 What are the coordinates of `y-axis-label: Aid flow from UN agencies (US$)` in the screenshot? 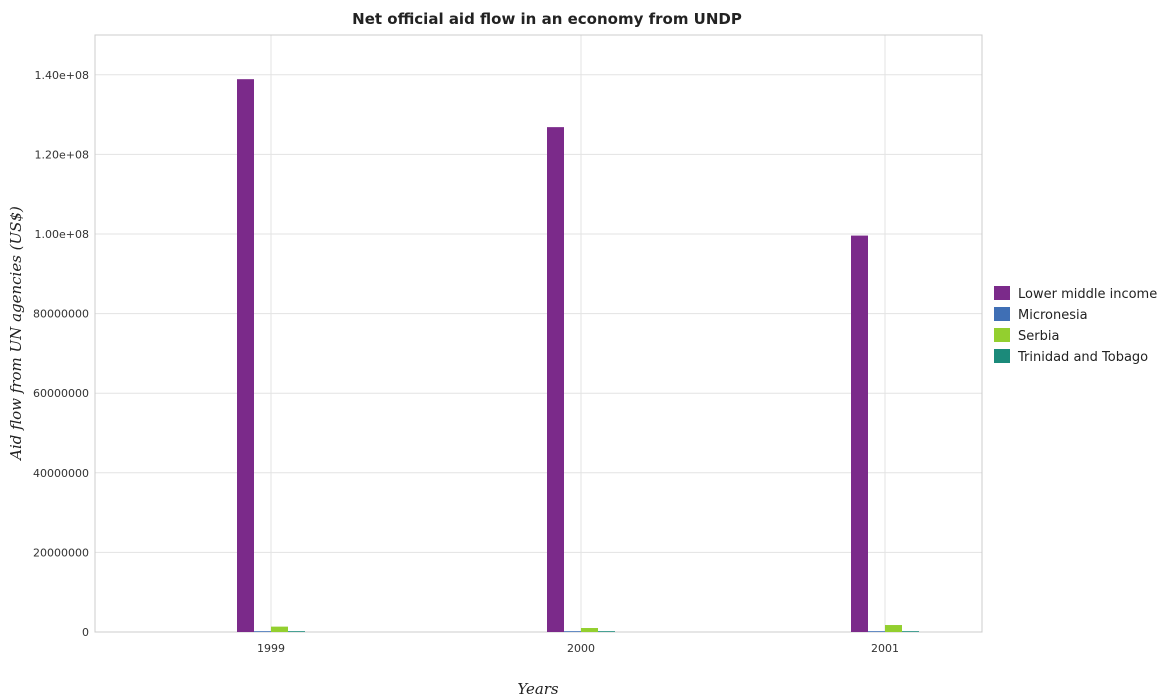 It's located at (16, 334).